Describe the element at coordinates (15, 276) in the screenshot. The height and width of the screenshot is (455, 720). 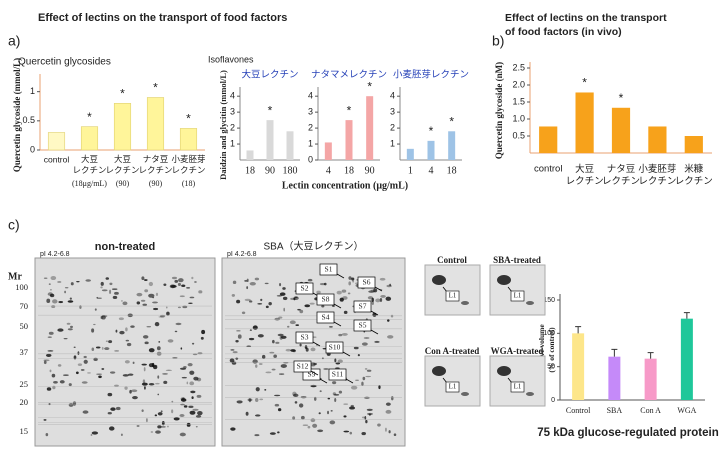
I see `mr-label: Mr` at that location.